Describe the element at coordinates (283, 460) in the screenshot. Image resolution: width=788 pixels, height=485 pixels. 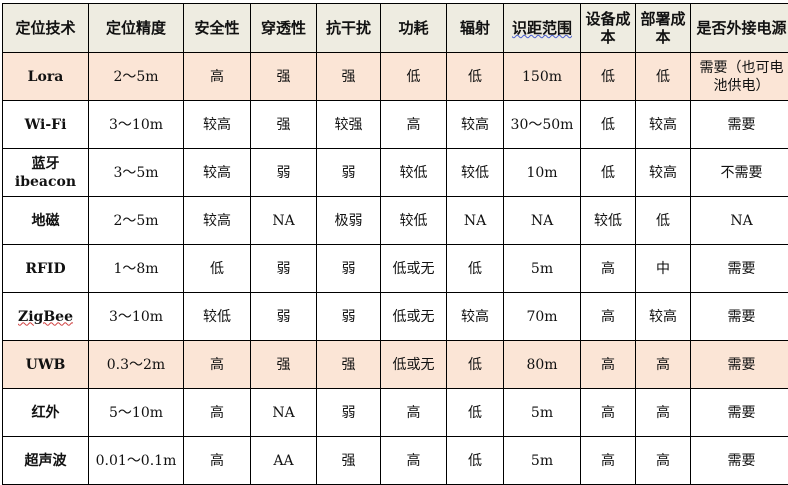
I see `table-cell: AA` at that location.